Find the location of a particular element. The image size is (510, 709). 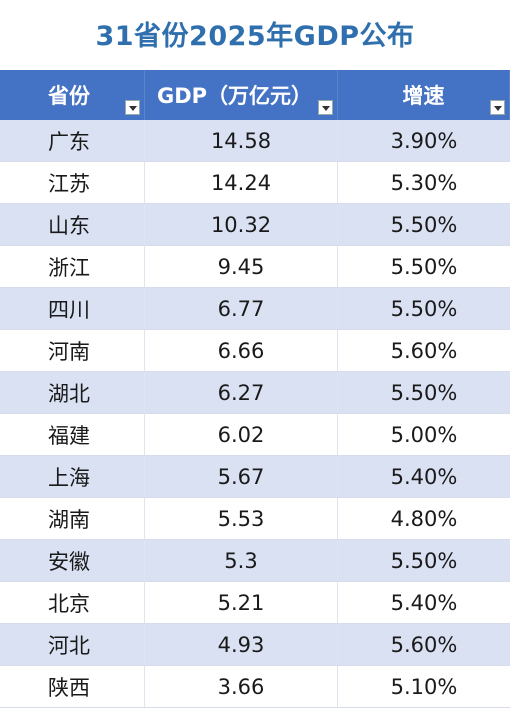

table-row: 湖北 6.27 5.50% is located at coordinates (255, 393).